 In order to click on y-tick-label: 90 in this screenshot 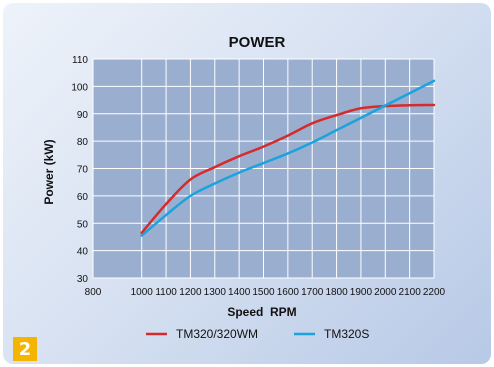, I will do `click(83, 115)`.